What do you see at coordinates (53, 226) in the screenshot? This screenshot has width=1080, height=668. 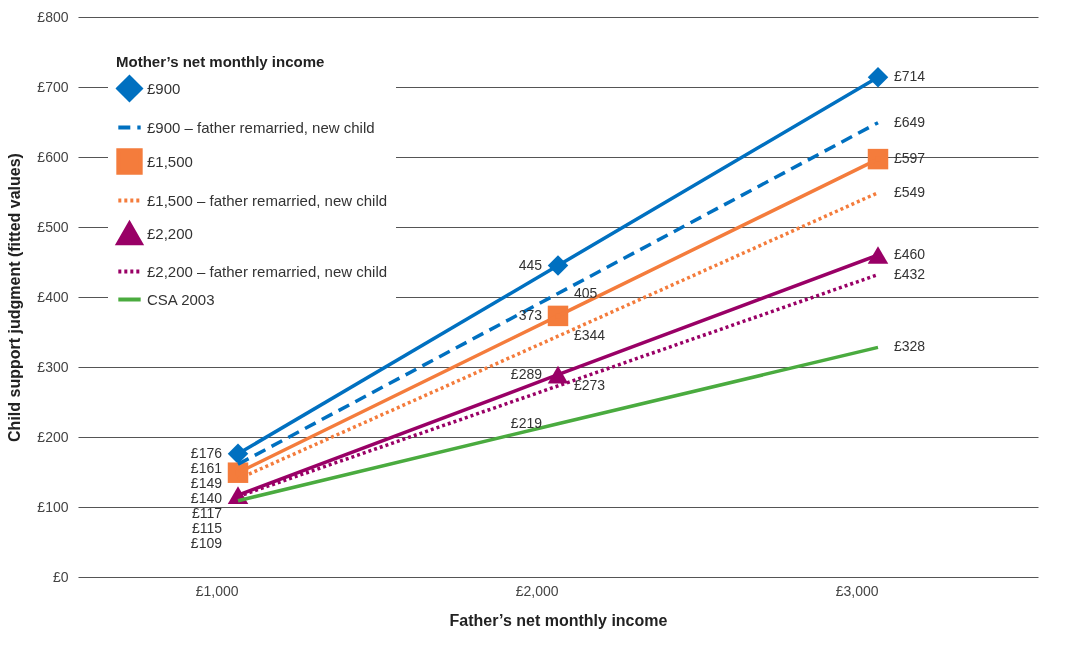 I see `y-tick-label: £500` at bounding box center [53, 226].